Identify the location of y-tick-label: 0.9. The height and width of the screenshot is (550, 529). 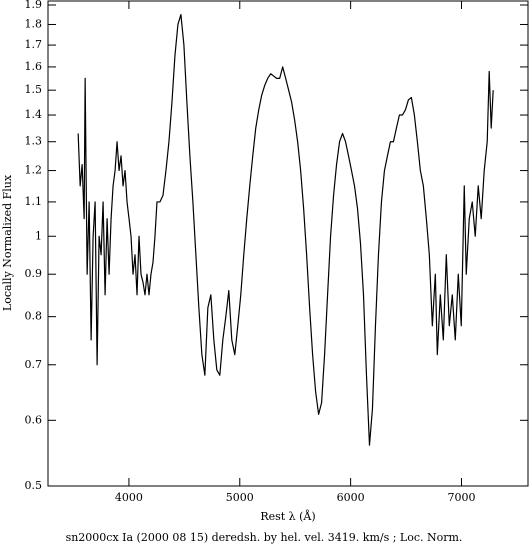
(34, 273).